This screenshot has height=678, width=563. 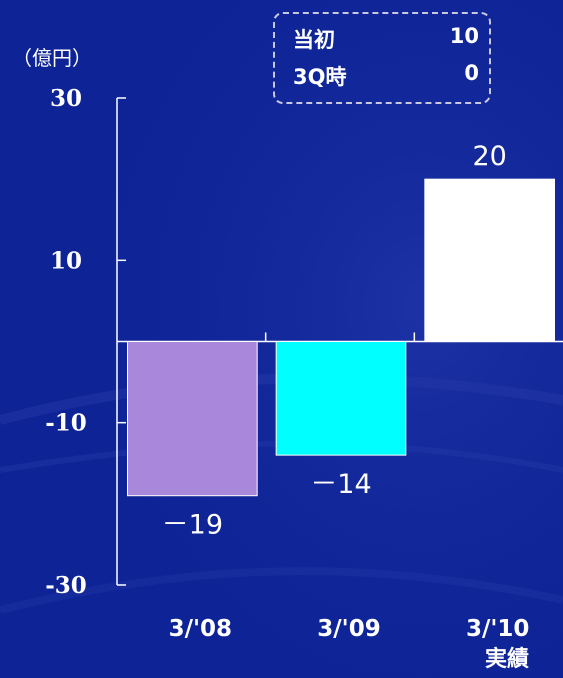 What do you see at coordinates (340, 484) in the screenshot?
I see `bar-value-label: －14` at bounding box center [340, 484].